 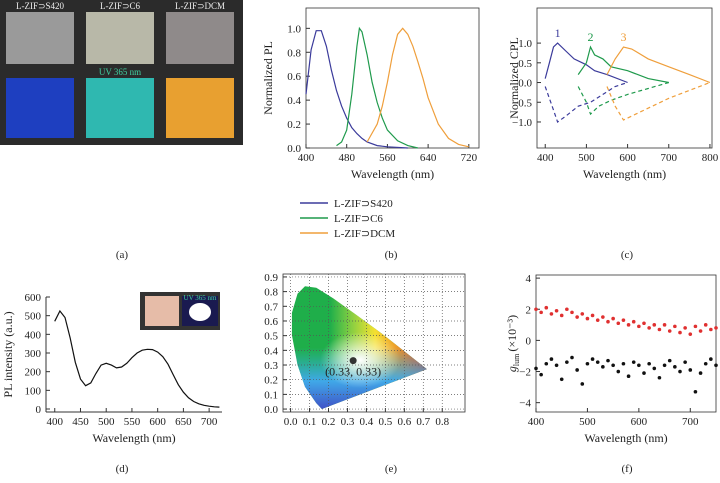 I want to click on x-tick-label: 0.4, so click(x=367, y=422).